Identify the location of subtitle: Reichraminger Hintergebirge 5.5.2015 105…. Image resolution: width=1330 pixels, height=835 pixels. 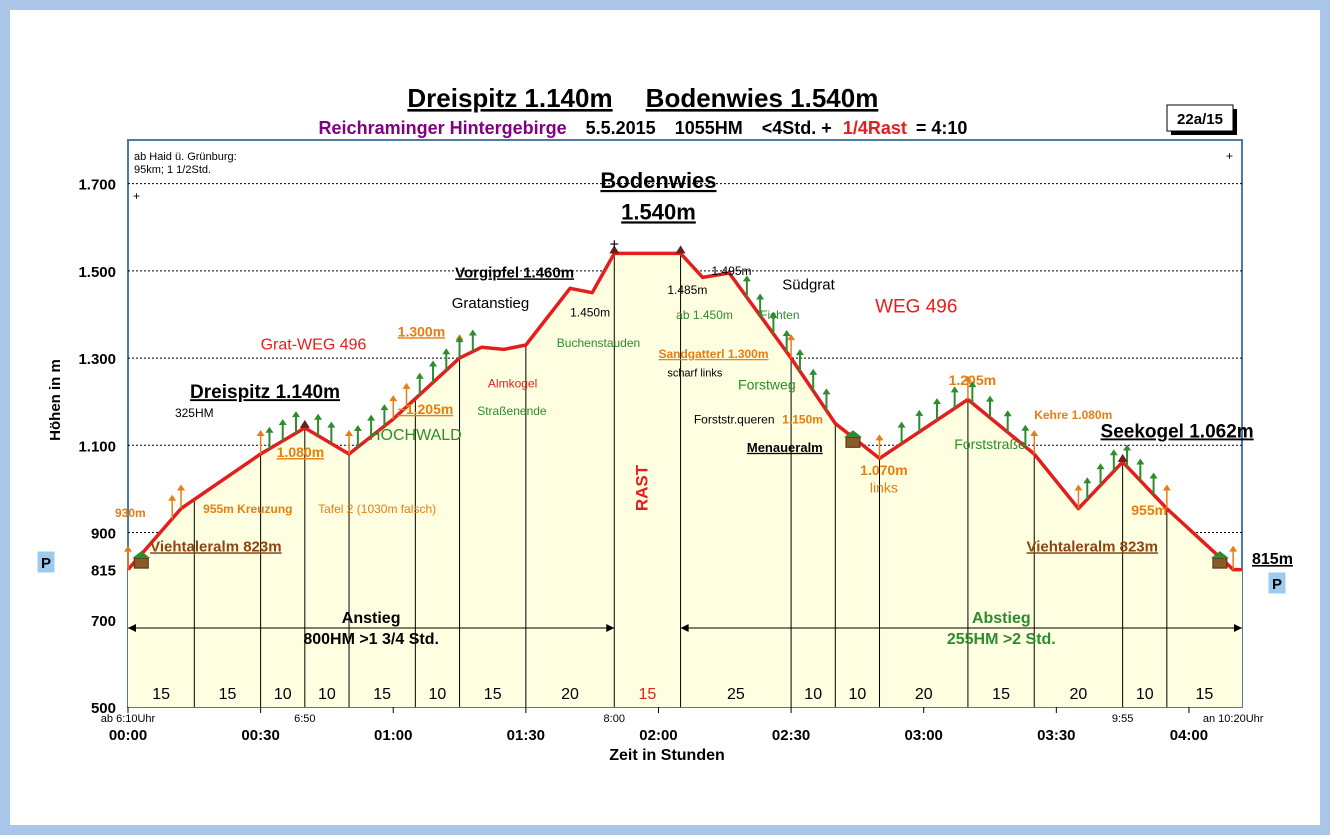
(643, 128).